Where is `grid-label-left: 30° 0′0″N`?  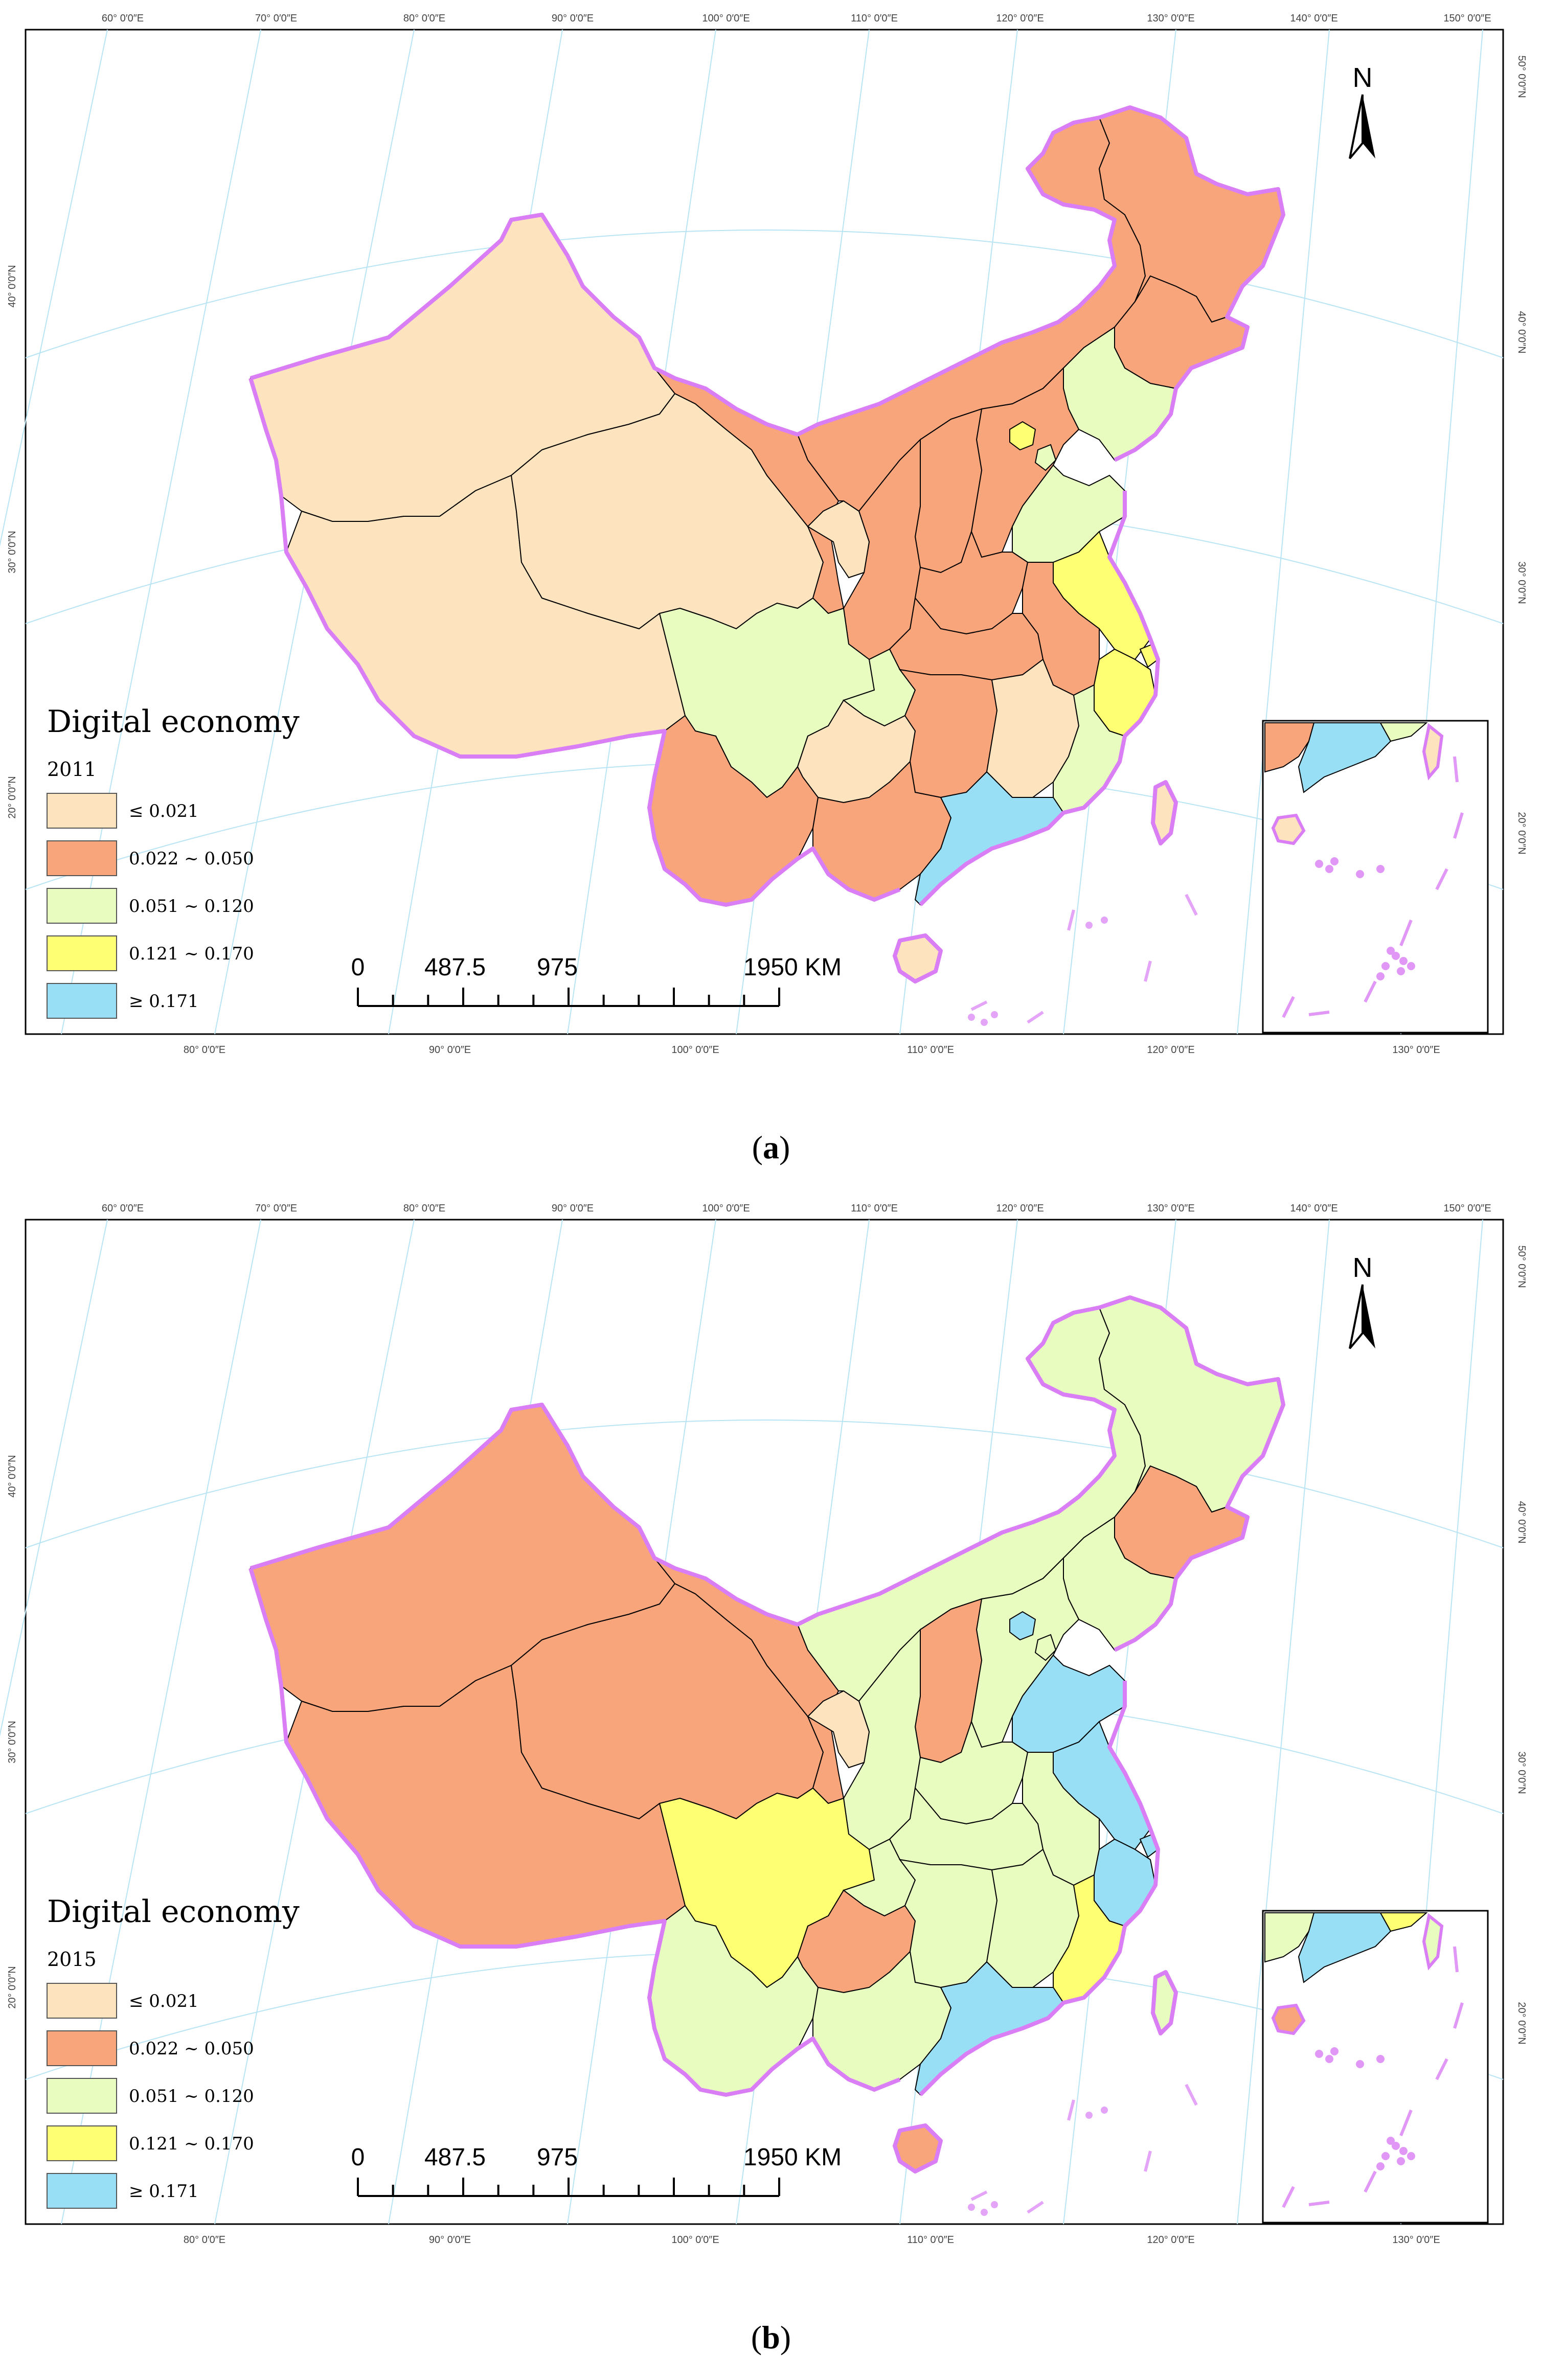 grid-label-left: 30° 0′0″N is located at coordinates (12, 1742).